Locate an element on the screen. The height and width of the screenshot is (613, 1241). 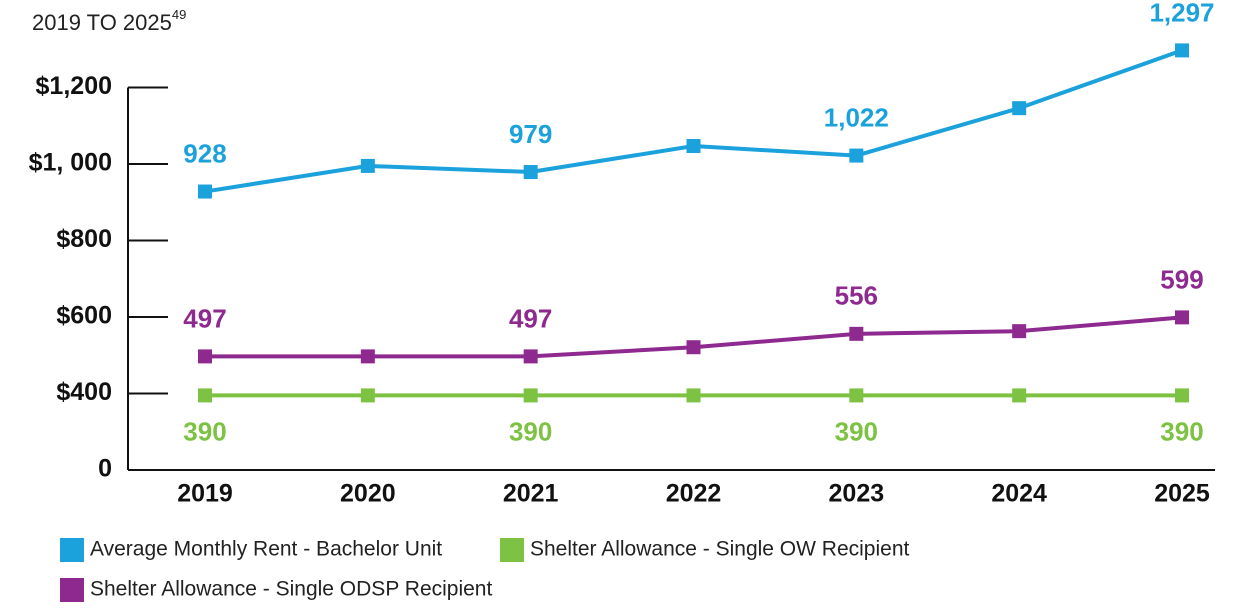
title-superscript: 49 is located at coordinates (179, 14).